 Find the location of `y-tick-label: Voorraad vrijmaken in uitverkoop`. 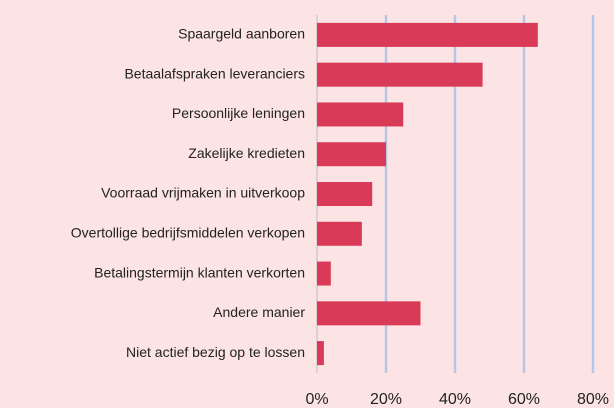

y-tick-label: Voorraad vrijmaken in uitverkoop is located at coordinates (203, 193).